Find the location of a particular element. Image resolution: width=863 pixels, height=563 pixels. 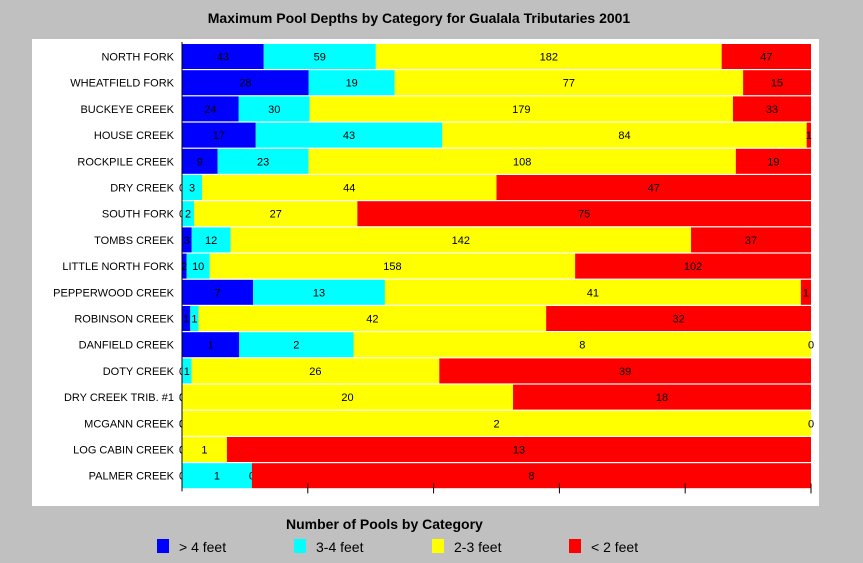

data-label: 26 is located at coordinates (315, 372).